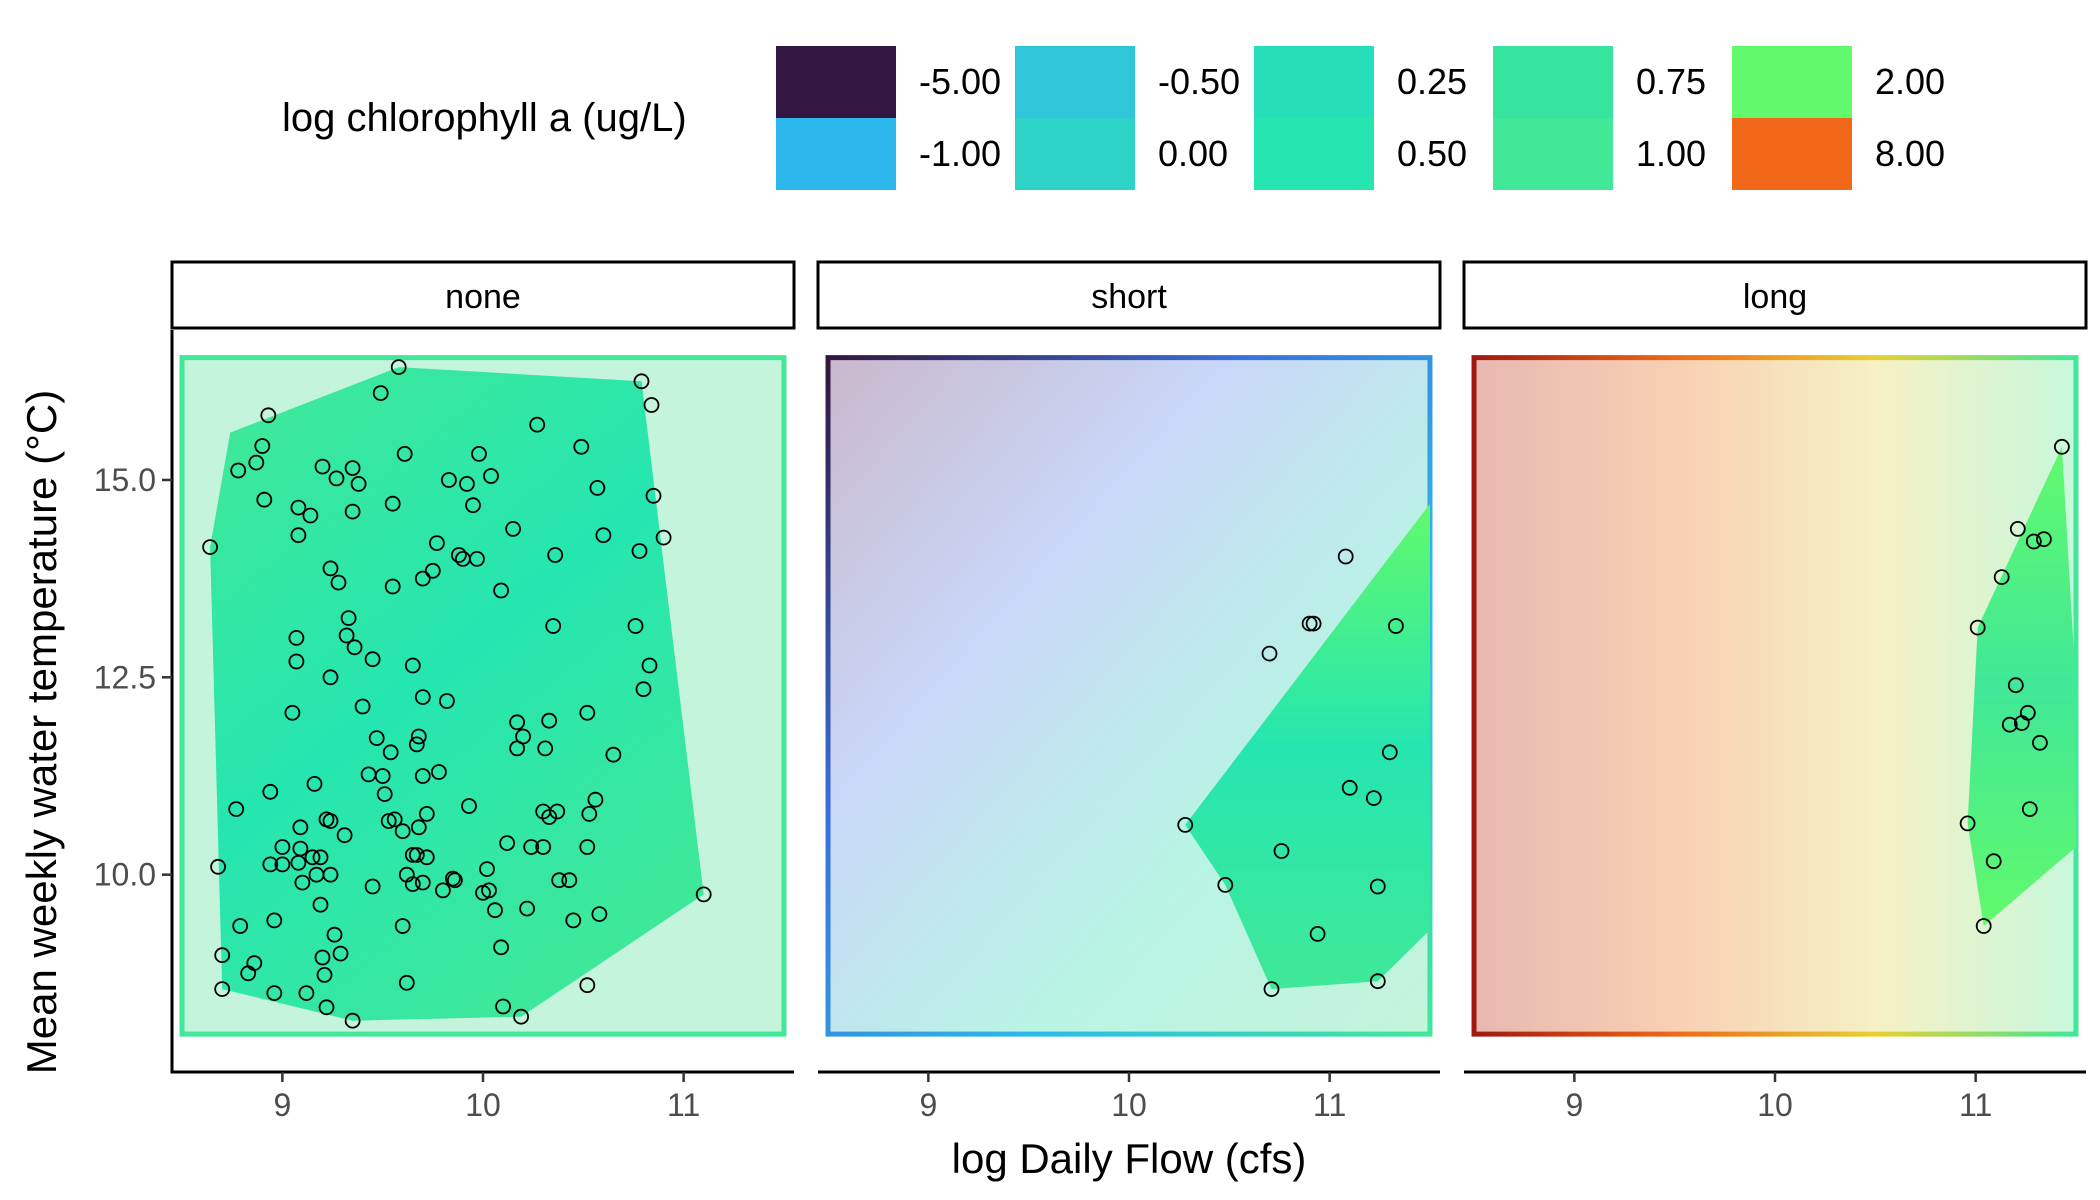 The height and width of the screenshot is (1200, 2100). Describe the element at coordinates (1075, 82) in the screenshot. I see `legend-key--0.50` at that location.